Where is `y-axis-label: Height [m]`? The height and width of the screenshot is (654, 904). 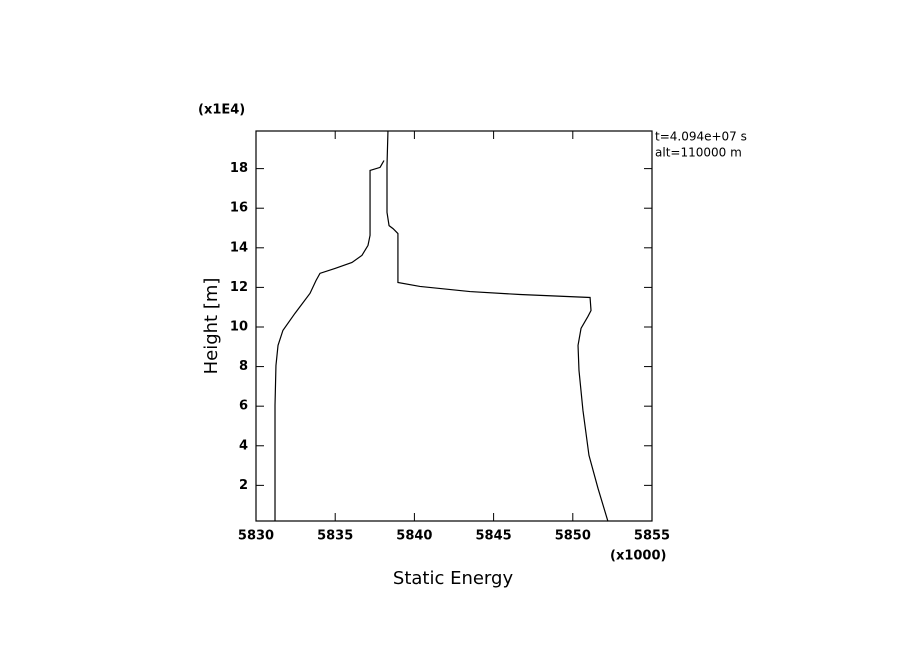
y-axis-label: Height [m] is located at coordinates (211, 326).